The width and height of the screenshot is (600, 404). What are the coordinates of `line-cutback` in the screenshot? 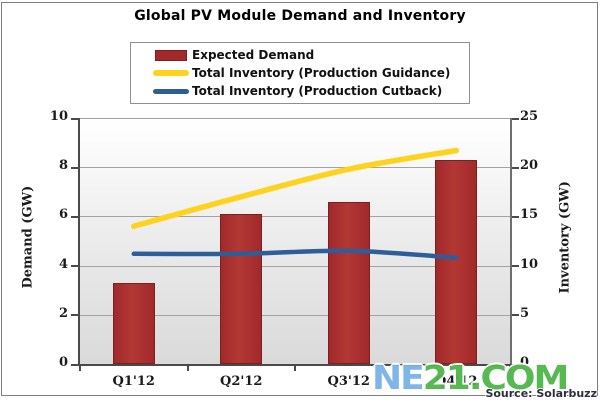 It's located at (295, 254).